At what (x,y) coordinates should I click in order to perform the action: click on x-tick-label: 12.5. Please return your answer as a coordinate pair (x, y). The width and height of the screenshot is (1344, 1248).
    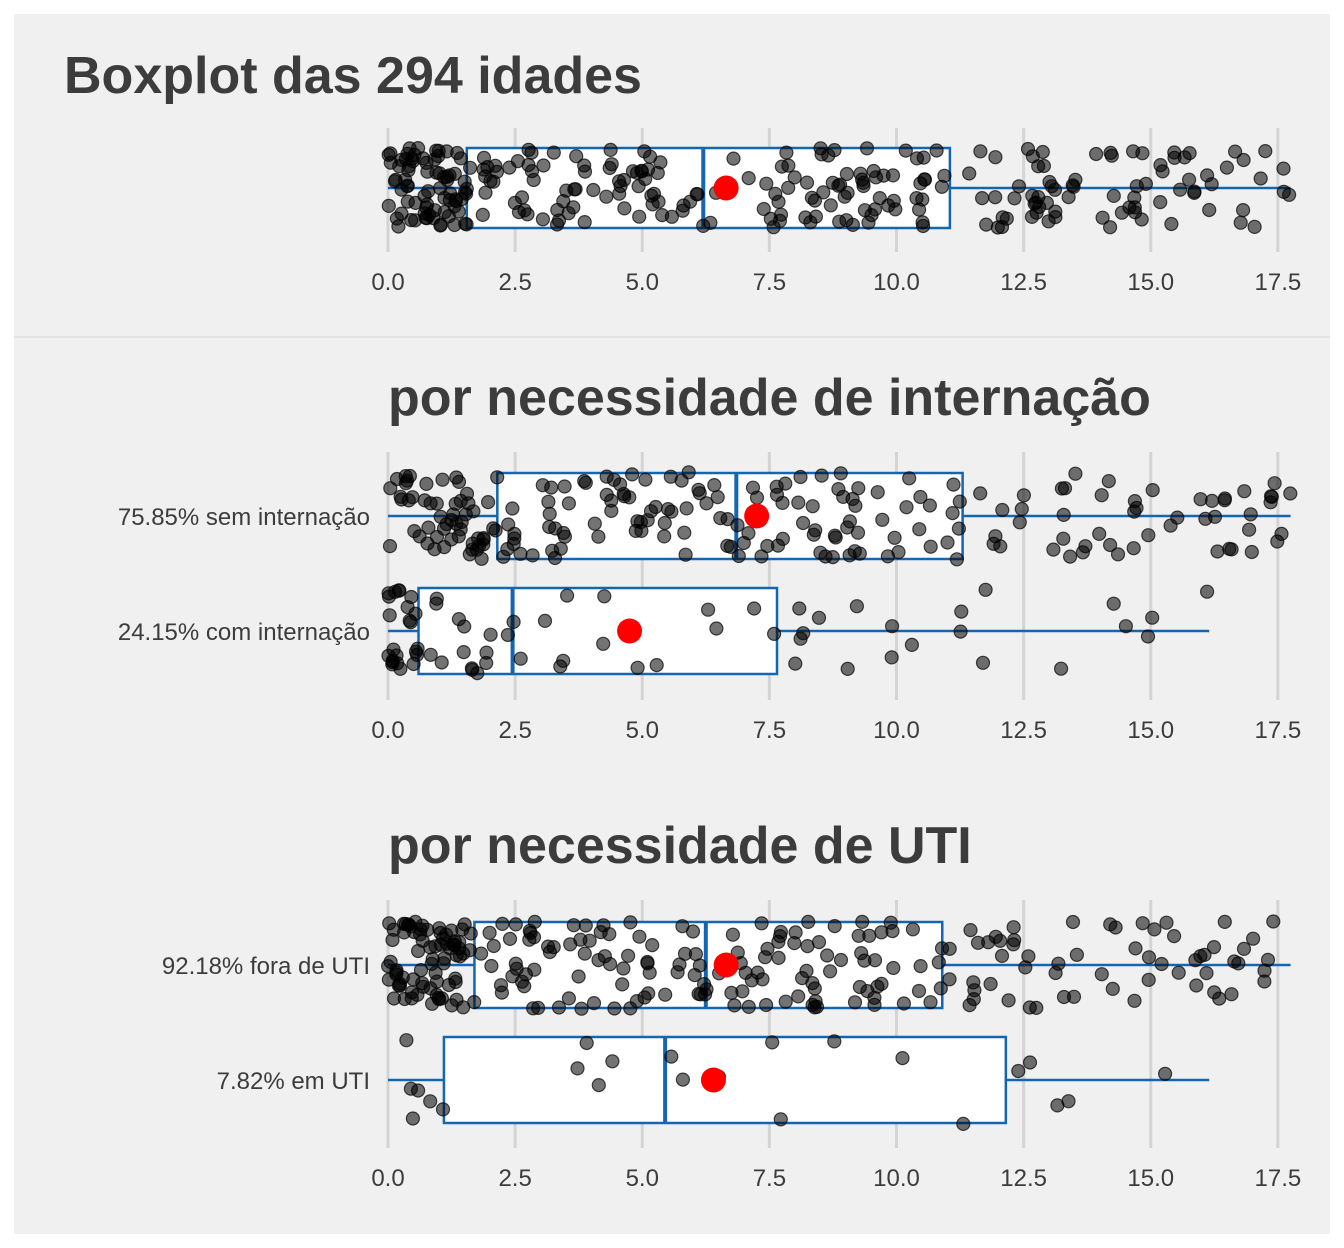
    Looking at the image, I should click on (1023, 282).